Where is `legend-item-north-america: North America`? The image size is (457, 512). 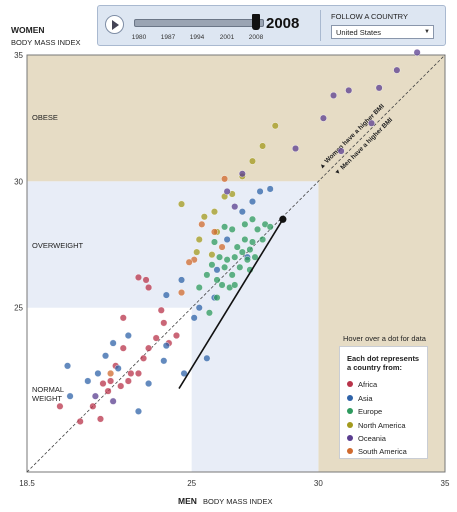
legend-item-north-america: North America is located at coordinates (376, 425).